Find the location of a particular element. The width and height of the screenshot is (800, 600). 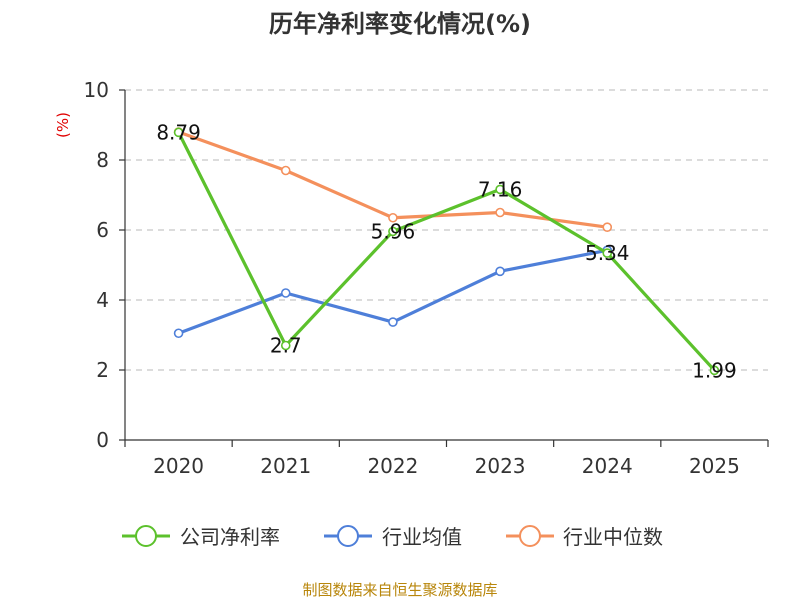

source-note: 制图数据来自恒生聚源数据库 is located at coordinates (399, 590).